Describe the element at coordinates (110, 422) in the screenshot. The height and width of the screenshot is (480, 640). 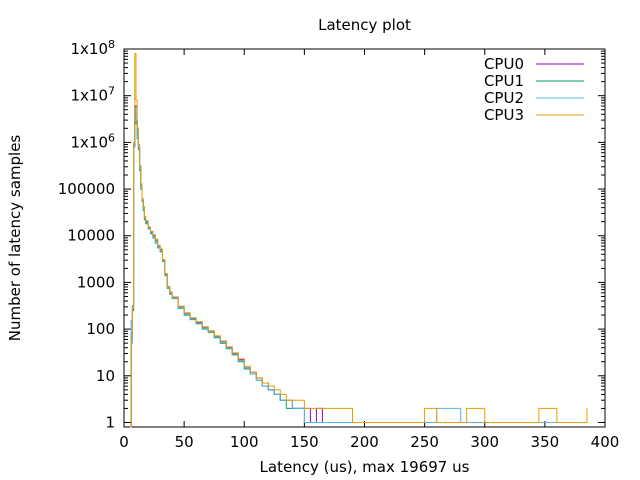
I see `y-tick-label: 1` at that location.